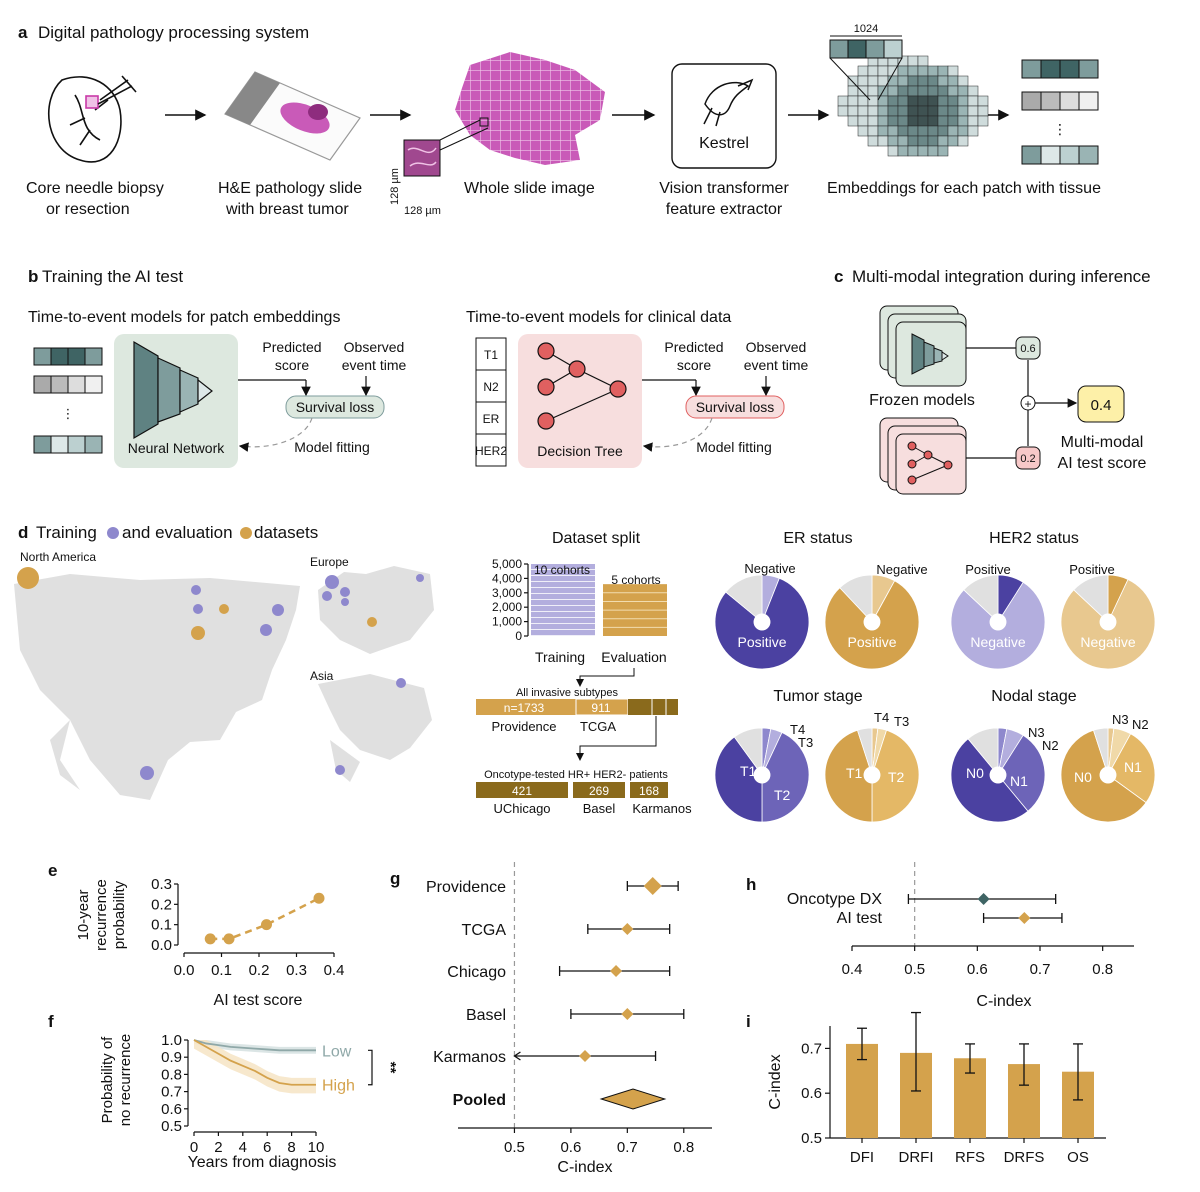  Describe the element at coordinates (1027, 404) in the screenshot. I see `plus-sign: +` at that location.